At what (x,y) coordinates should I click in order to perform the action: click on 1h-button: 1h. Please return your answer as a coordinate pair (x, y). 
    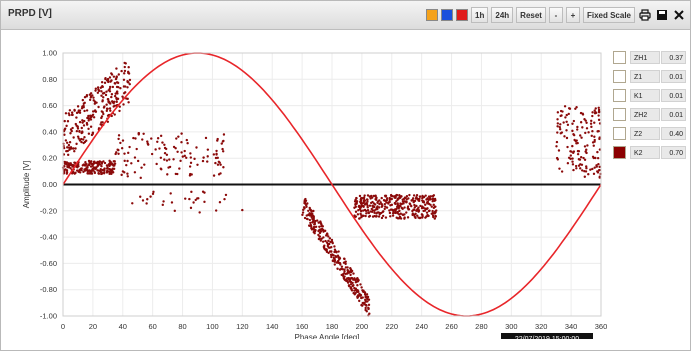
    Looking at the image, I should click on (480, 15).